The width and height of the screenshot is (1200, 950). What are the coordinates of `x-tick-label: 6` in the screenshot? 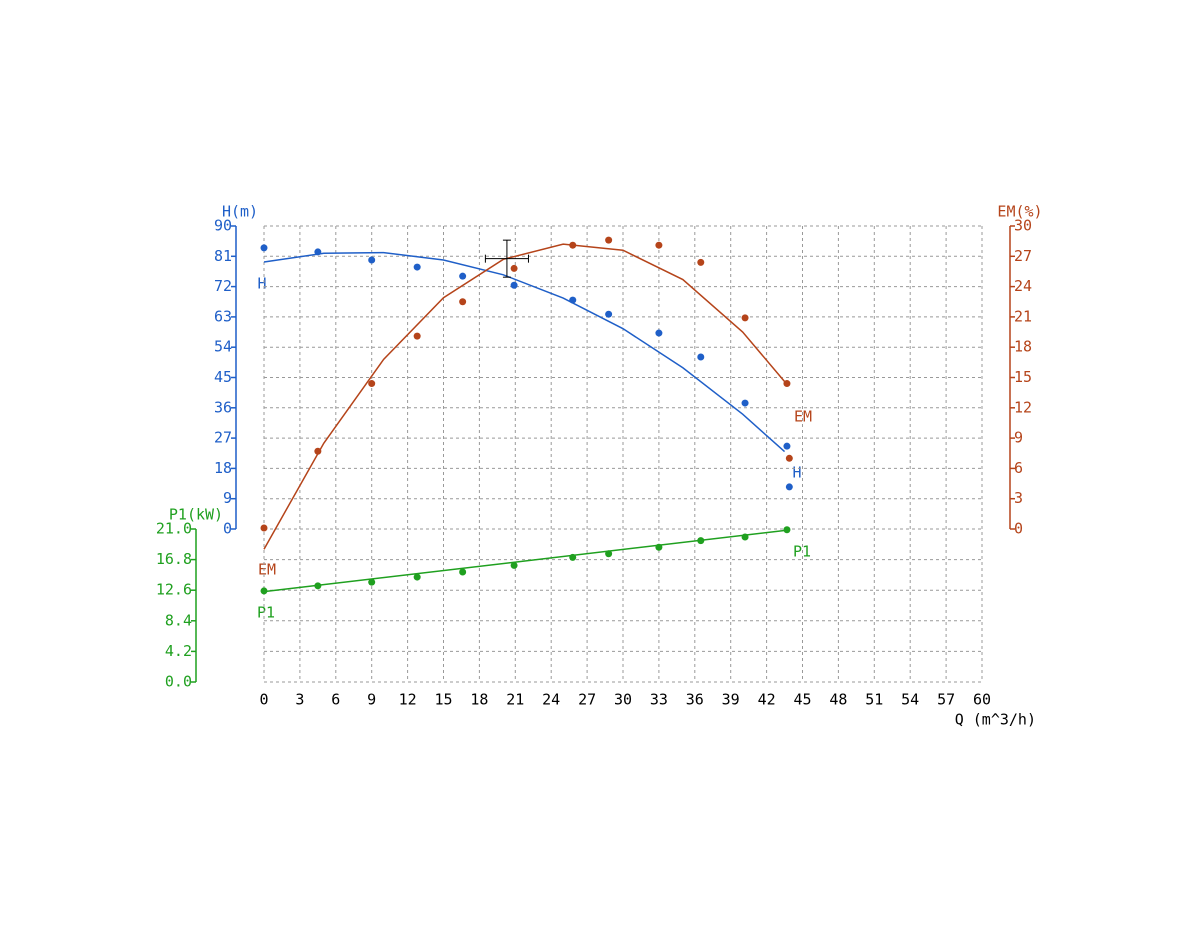 It's located at (335, 700).